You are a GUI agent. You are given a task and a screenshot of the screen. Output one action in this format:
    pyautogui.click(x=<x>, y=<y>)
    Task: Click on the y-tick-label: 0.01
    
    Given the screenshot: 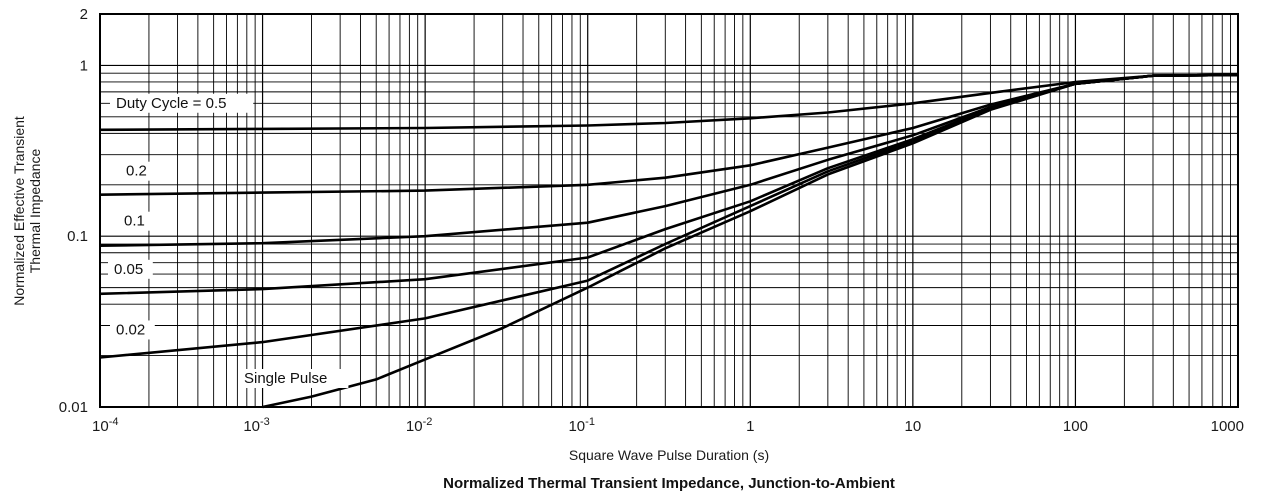 What is the action you would take?
    pyautogui.click(x=73, y=407)
    